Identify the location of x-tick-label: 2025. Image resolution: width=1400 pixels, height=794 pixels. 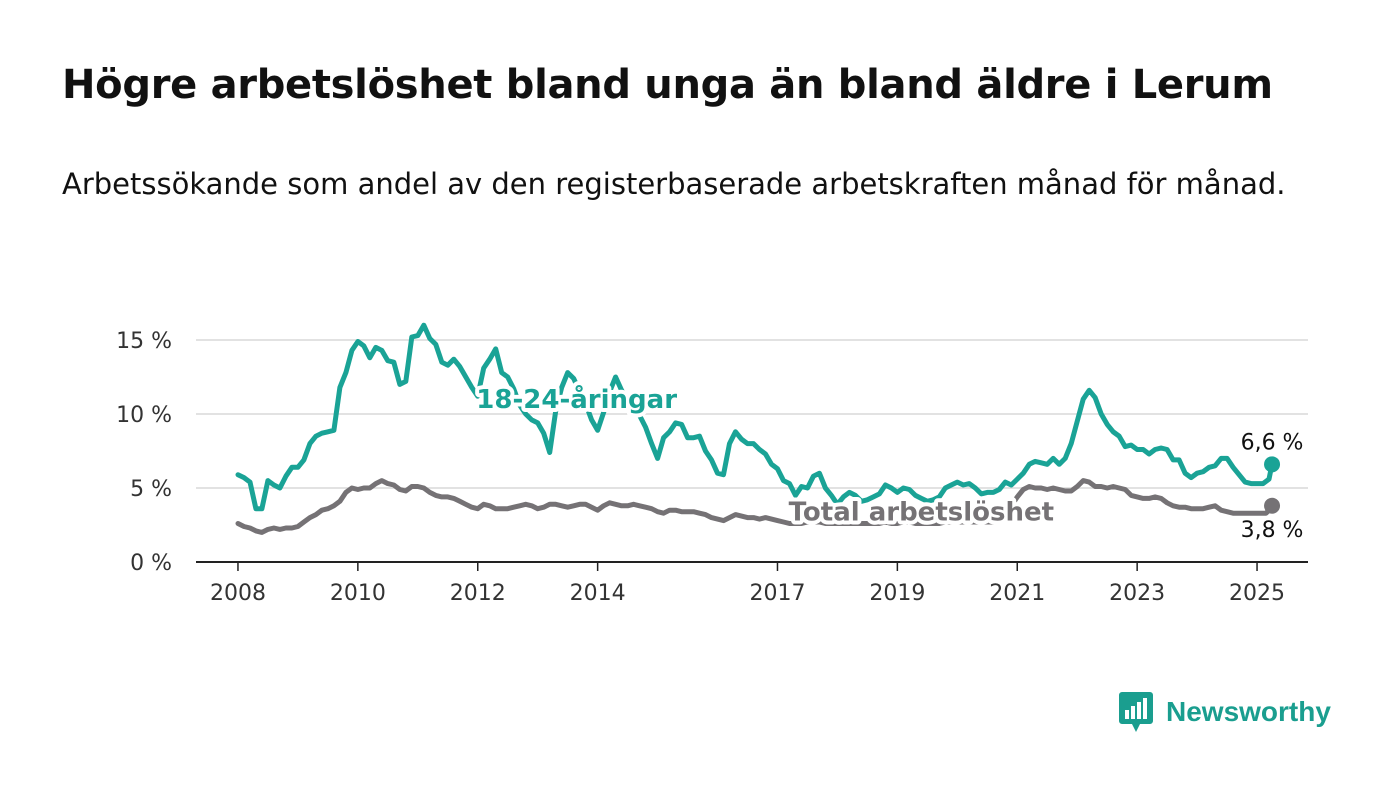
(1257, 593).